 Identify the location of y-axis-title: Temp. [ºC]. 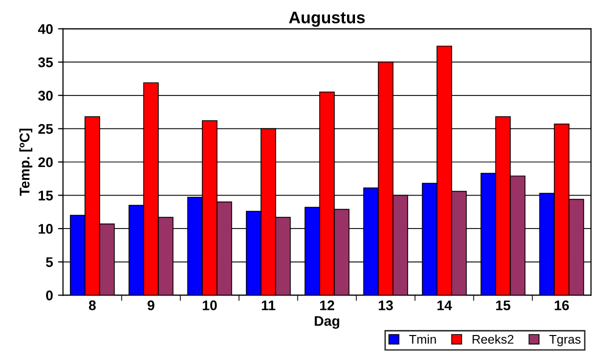
(25, 162).